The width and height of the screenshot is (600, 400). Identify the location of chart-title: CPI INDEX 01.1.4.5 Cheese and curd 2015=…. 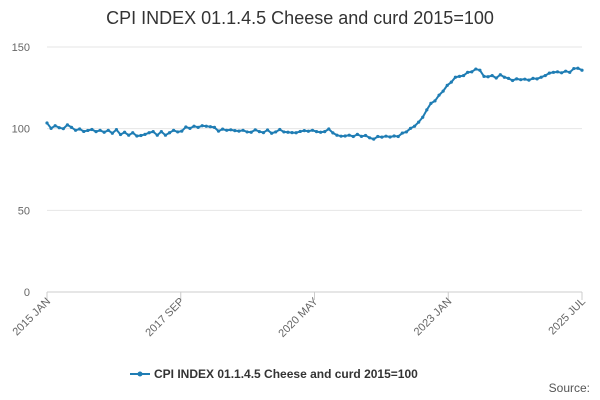
(300, 18).